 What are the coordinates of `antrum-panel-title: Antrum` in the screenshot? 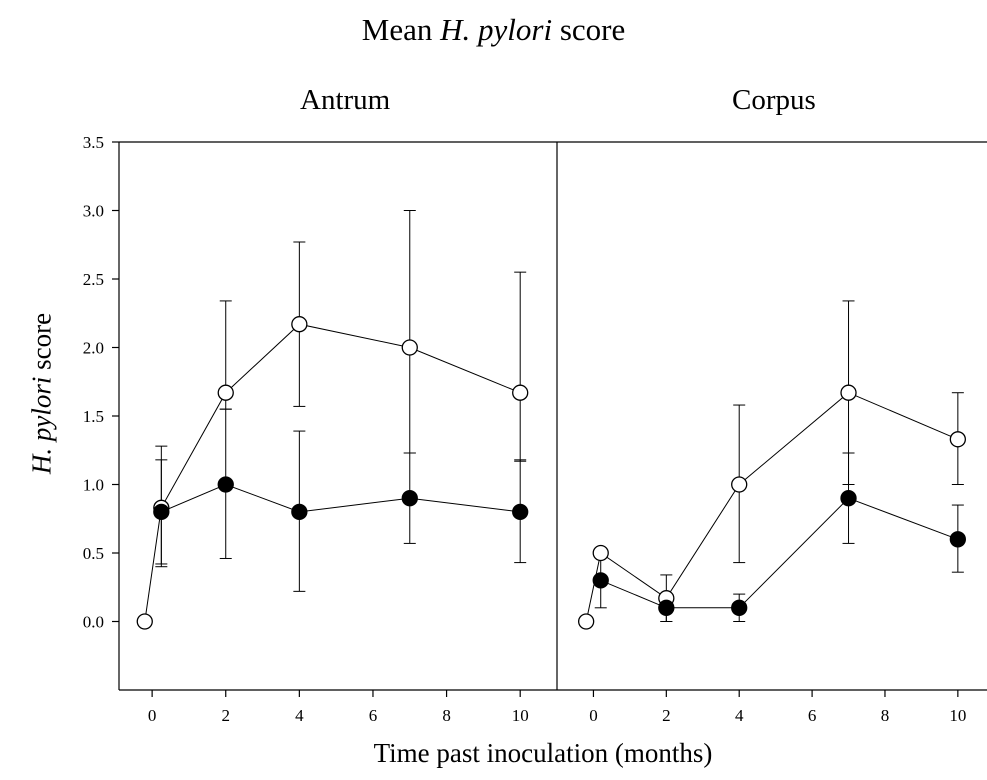 It's located at (345, 100).